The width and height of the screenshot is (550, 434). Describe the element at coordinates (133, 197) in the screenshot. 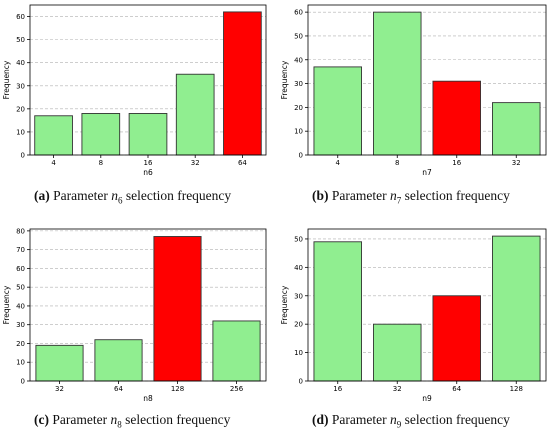

I see `caption-a: (a) Parameter n6 selection frequency` at that location.